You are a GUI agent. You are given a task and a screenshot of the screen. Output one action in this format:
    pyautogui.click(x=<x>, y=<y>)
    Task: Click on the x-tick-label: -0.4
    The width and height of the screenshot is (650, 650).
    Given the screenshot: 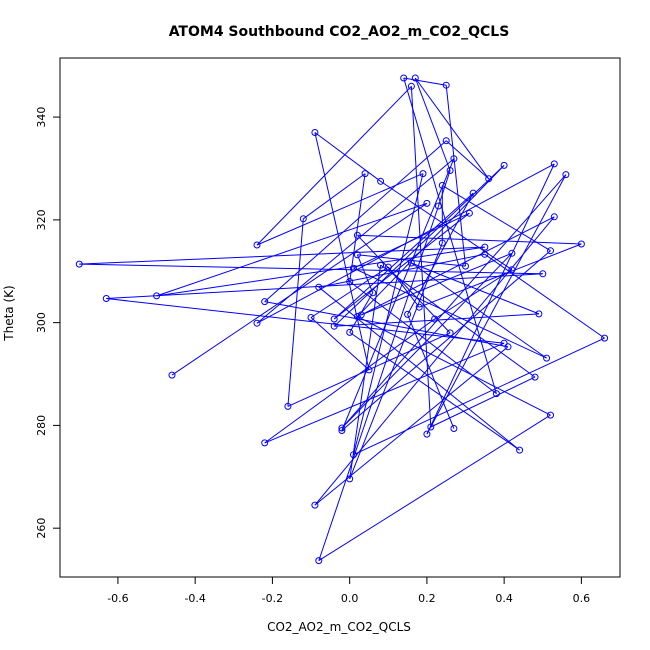 What is the action you would take?
    pyautogui.click(x=194, y=598)
    